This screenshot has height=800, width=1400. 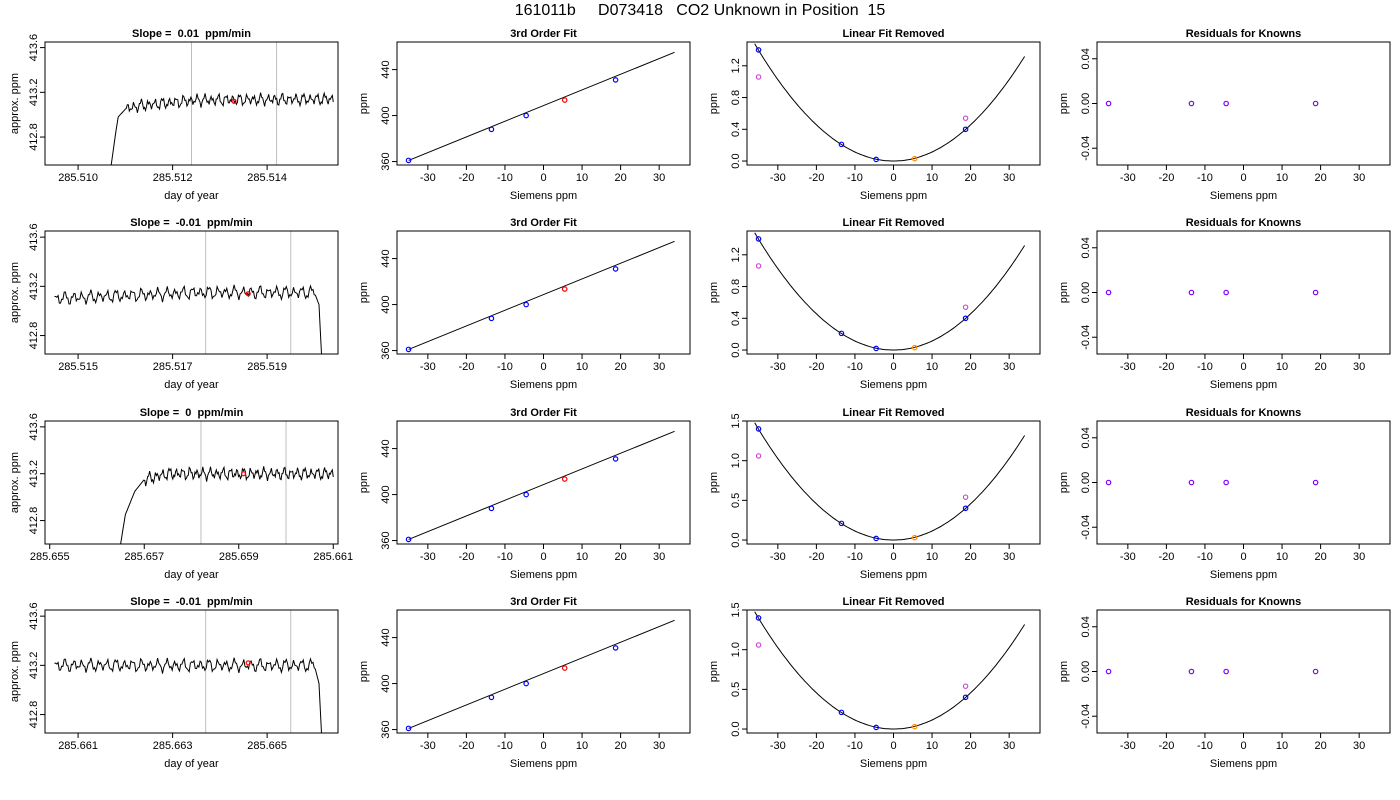 I want to click on x-tick-label: 285.659, so click(x=239, y=557).